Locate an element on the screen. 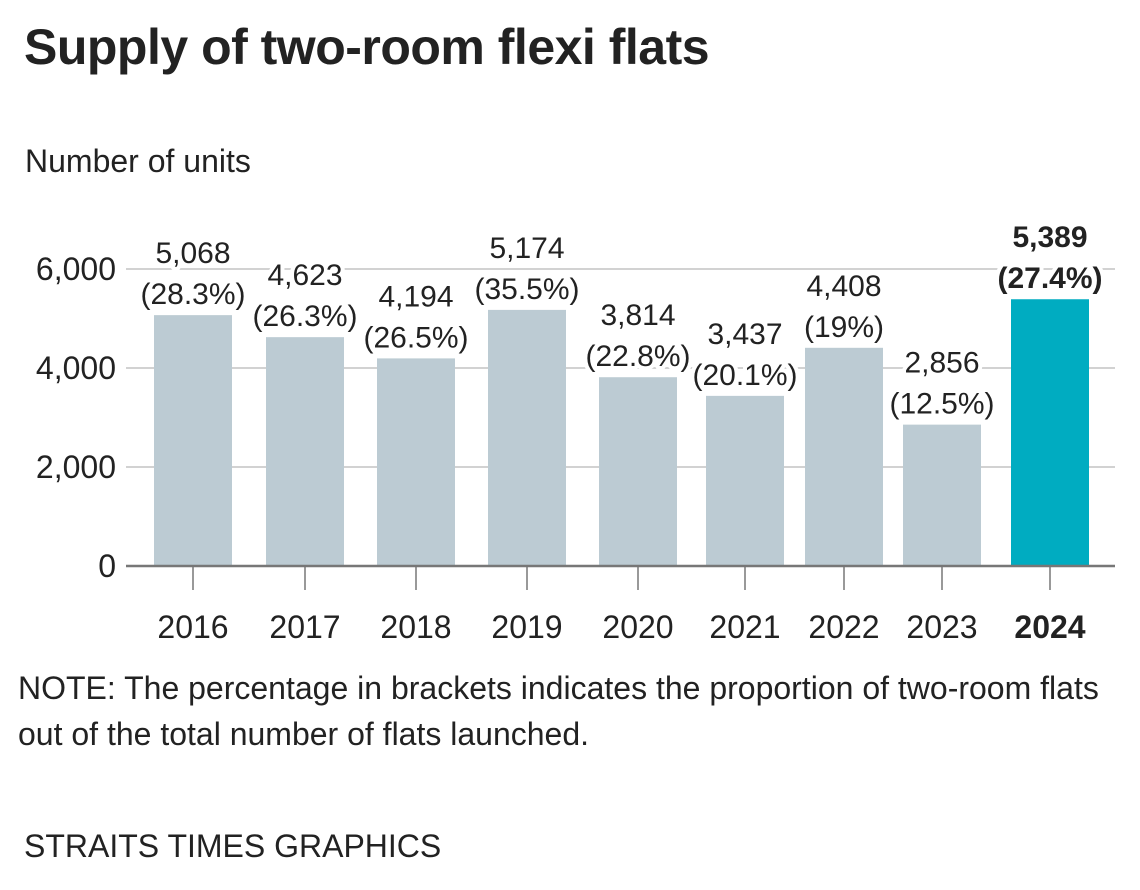 The height and width of the screenshot is (890, 1140). x-tick-label: 2018 is located at coordinates (415, 627).